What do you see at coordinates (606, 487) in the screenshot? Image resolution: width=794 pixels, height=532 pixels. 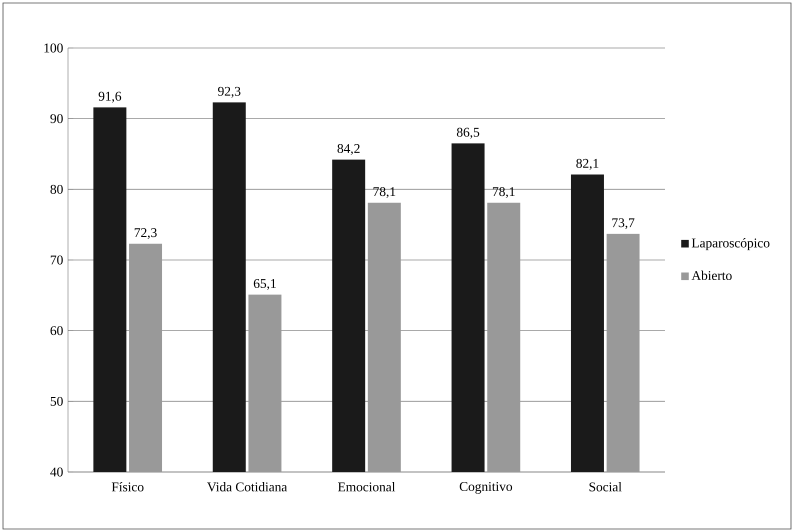 I see `x-tick-label: Social` at bounding box center [606, 487].